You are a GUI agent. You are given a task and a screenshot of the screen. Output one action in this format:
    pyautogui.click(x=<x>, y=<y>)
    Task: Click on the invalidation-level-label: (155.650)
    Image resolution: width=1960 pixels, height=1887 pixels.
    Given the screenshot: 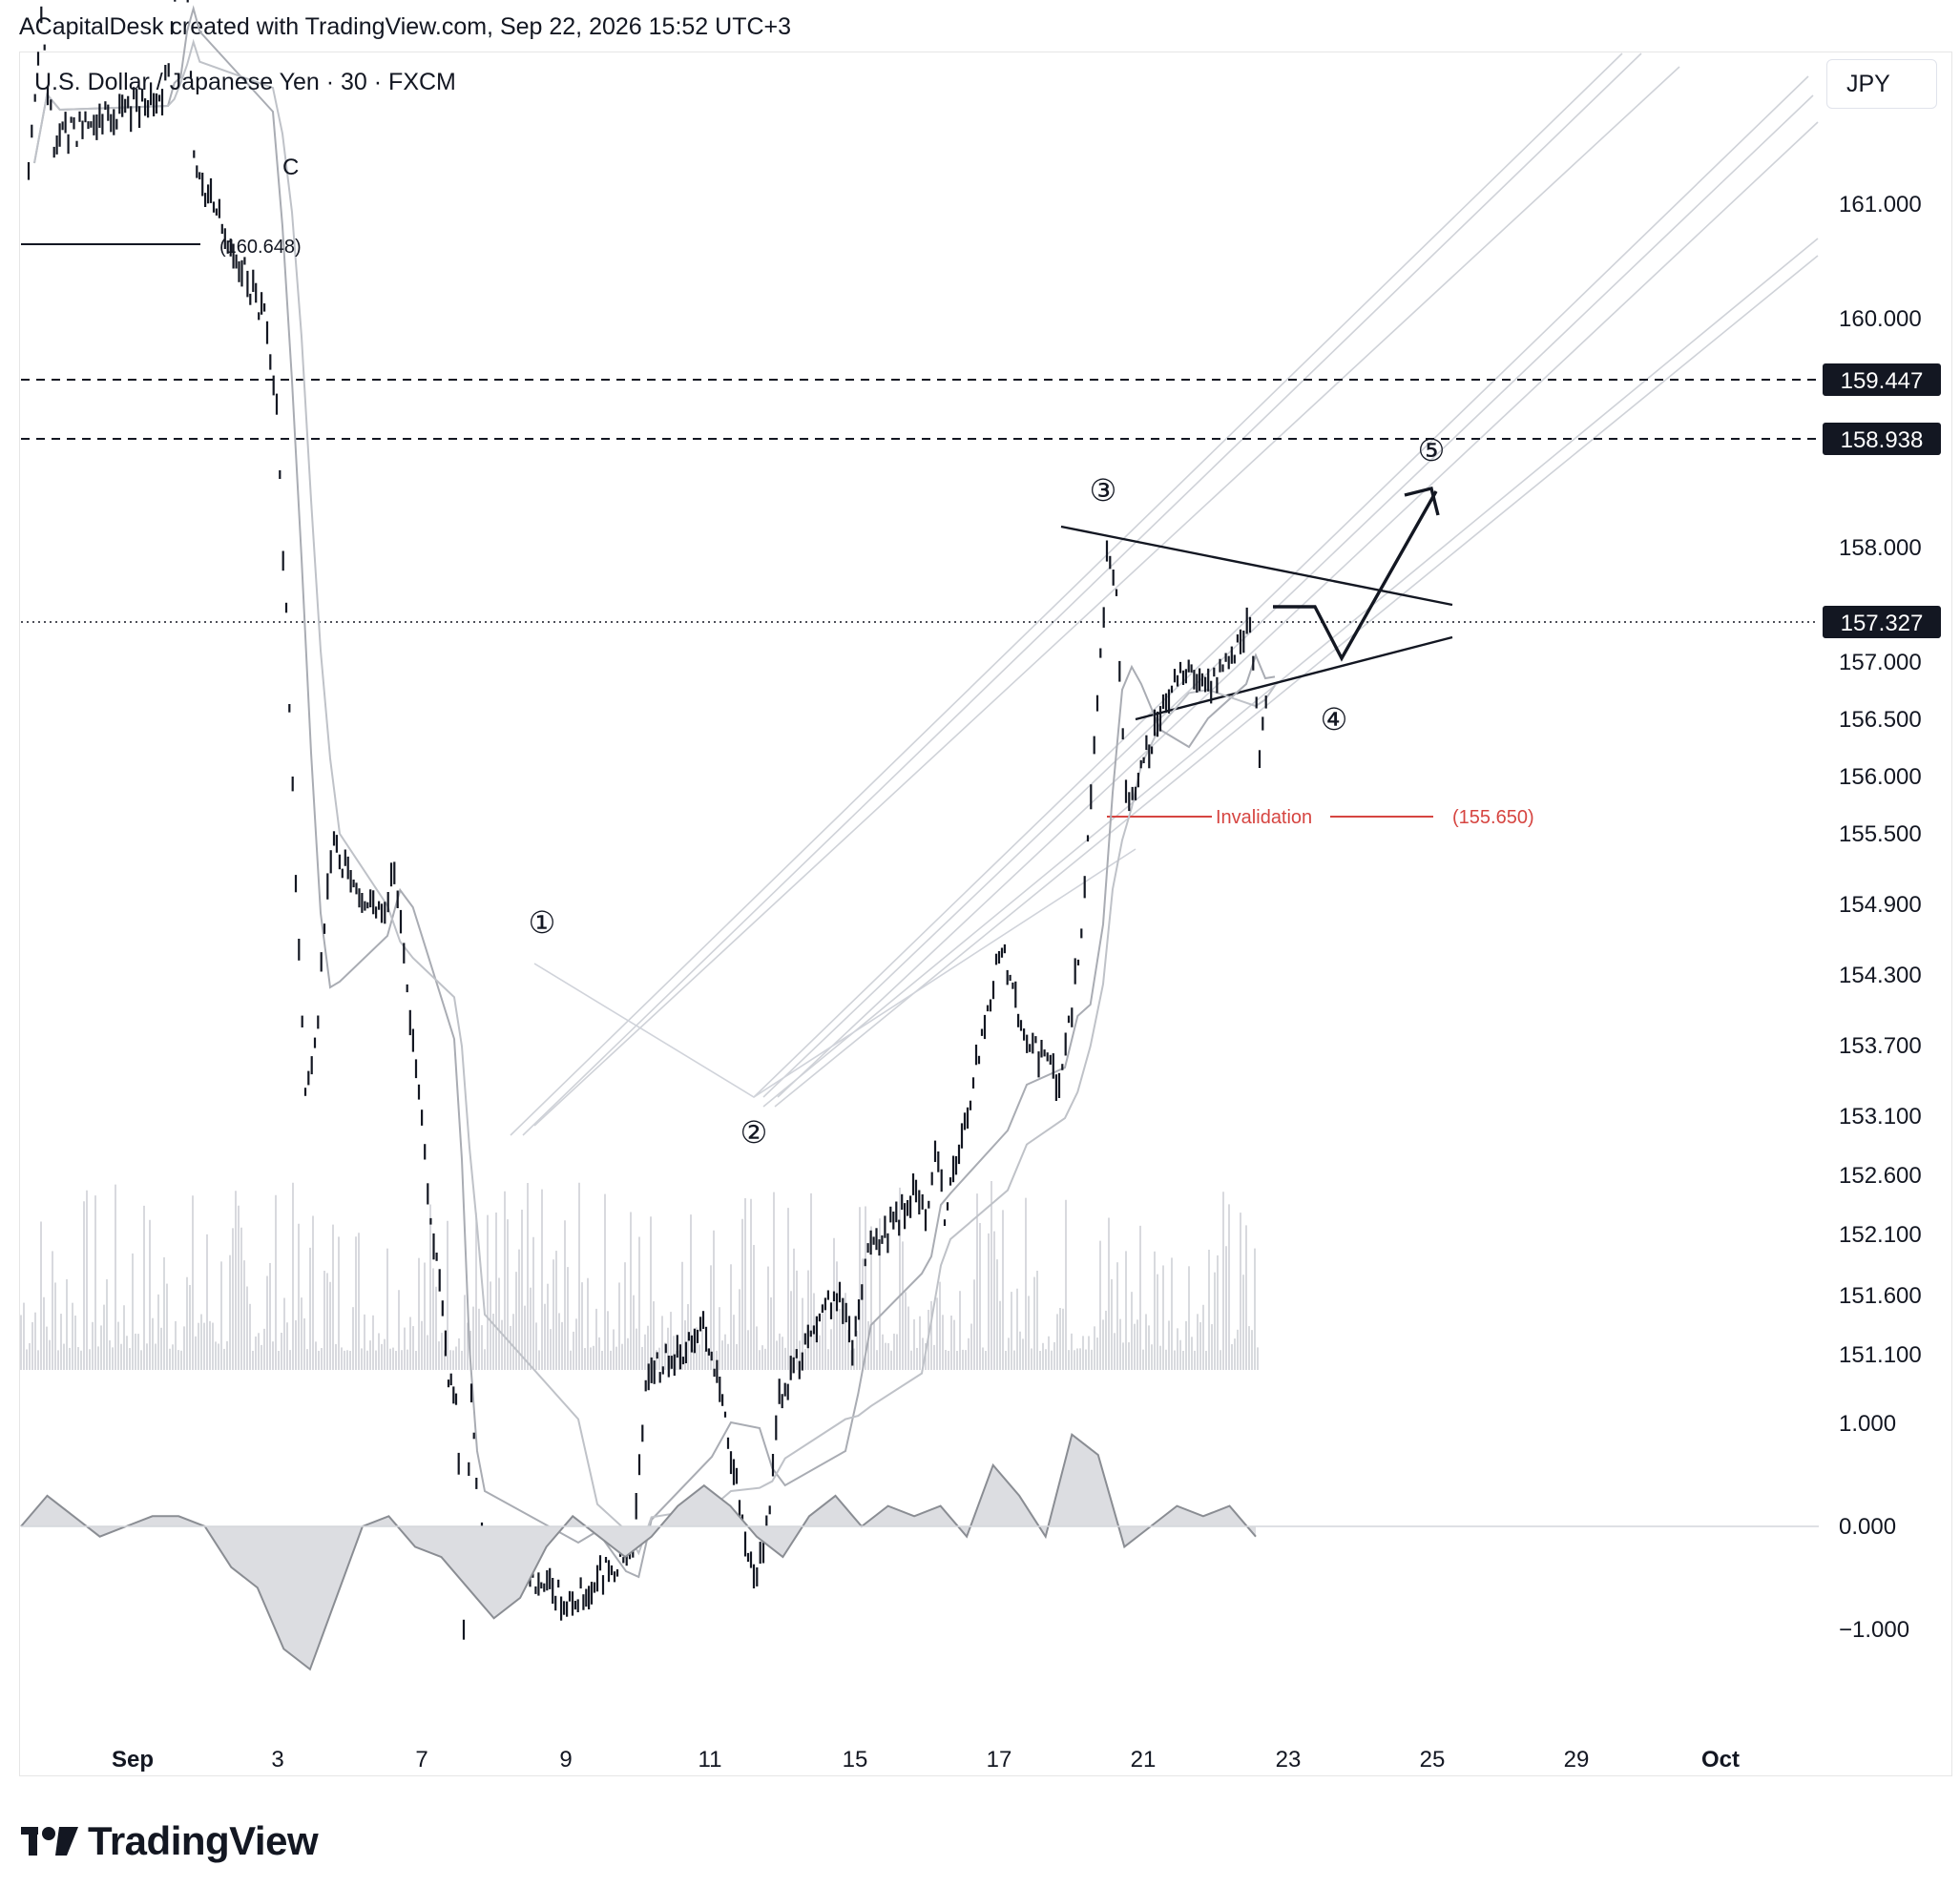 What is the action you would take?
    pyautogui.click(x=1493, y=817)
    